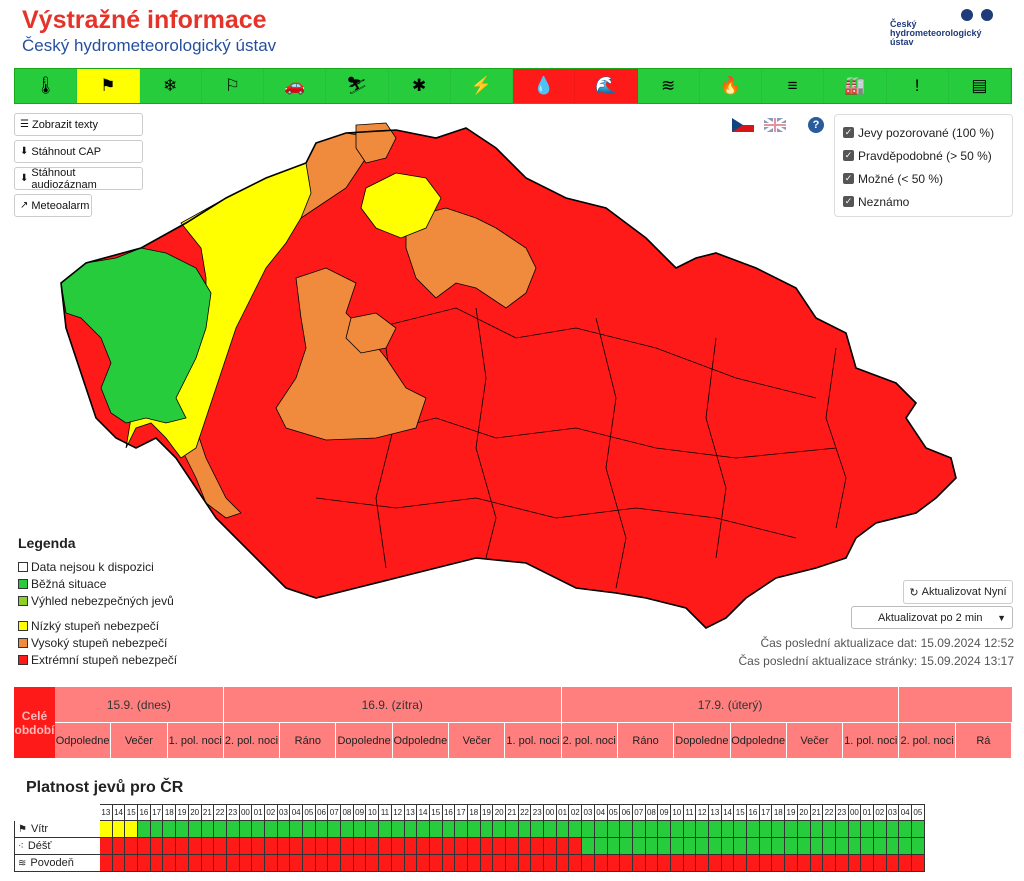  What do you see at coordinates (351, 354) in the screenshot?
I see `region-high` at bounding box center [351, 354].